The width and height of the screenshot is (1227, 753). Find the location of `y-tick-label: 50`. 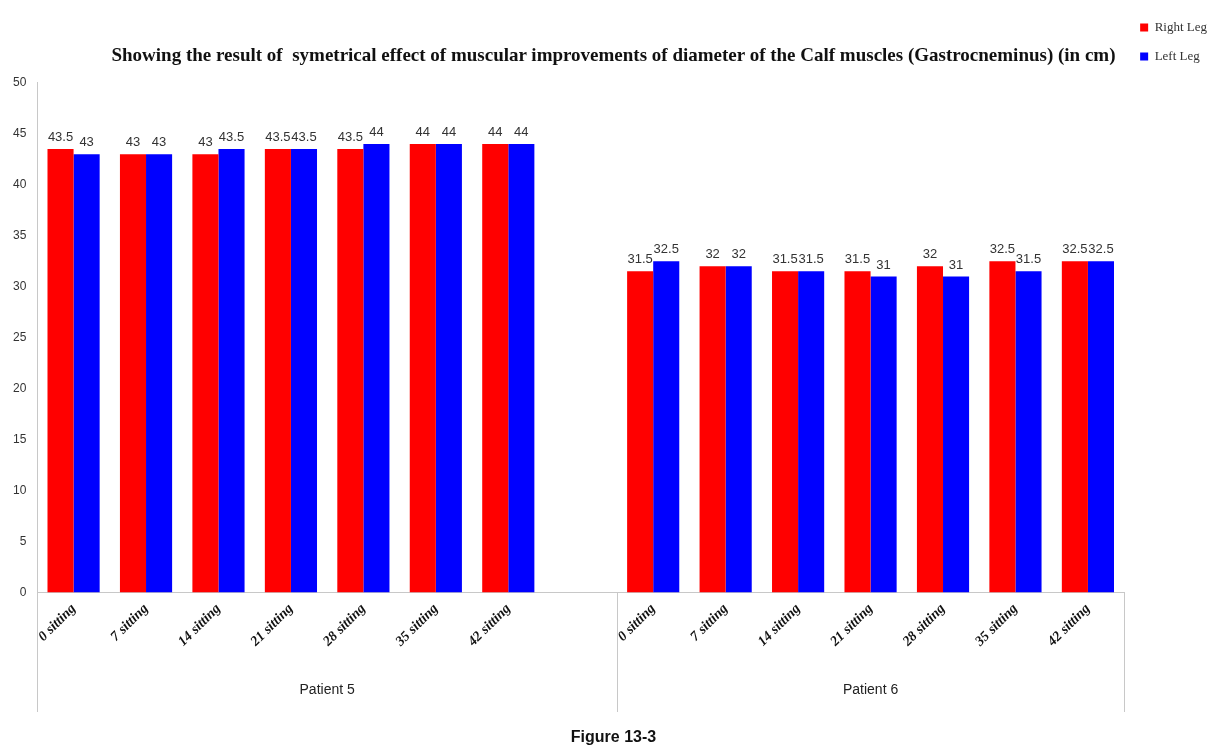

y-tick-label: 50 is located at coordinates (19, 82).